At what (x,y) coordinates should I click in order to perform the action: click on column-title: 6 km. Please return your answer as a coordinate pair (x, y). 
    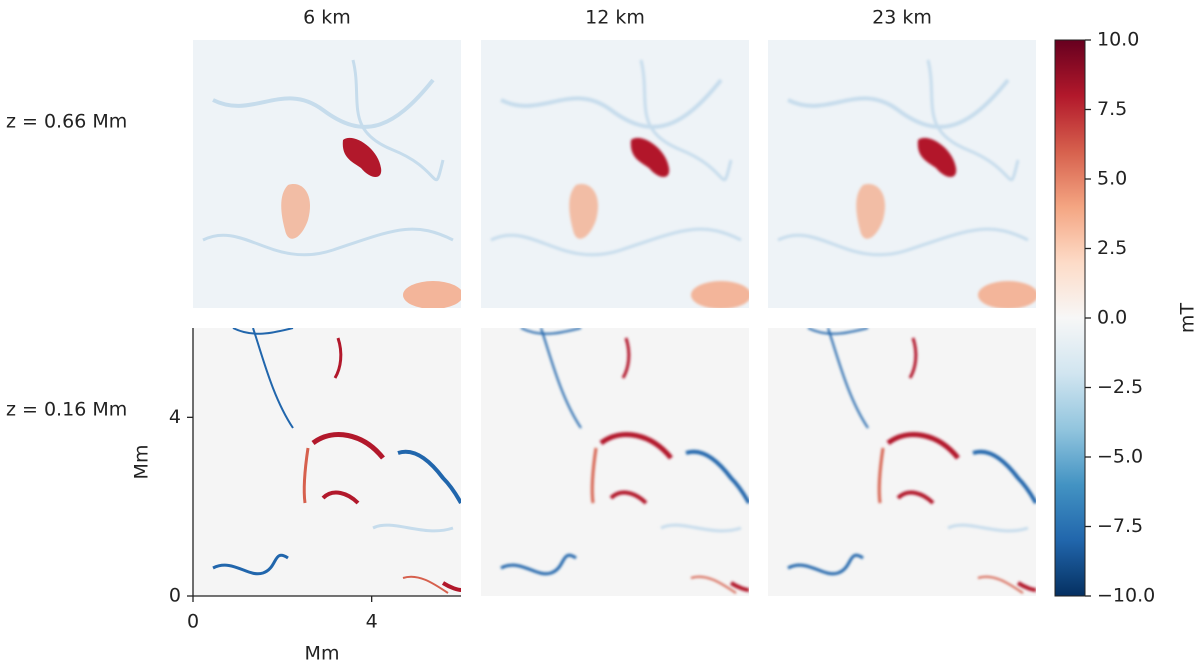
    Looking at the image, I should click on (327, 18).